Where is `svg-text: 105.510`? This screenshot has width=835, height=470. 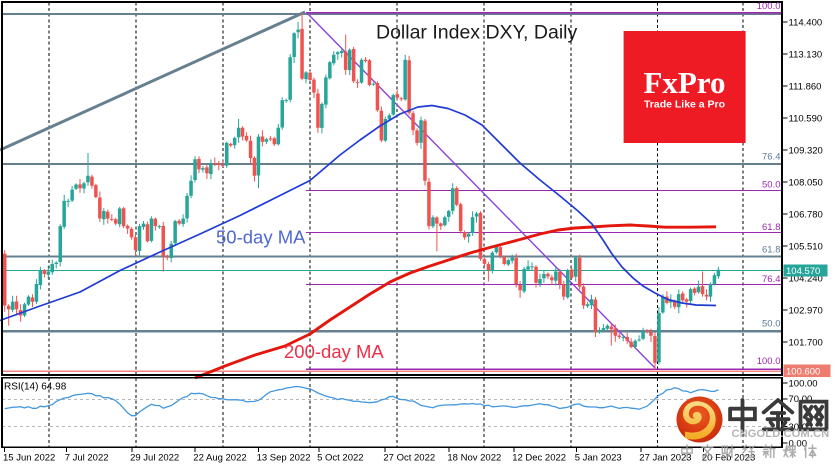
svg-text: 105.510 is located at coordinates (806, 246).